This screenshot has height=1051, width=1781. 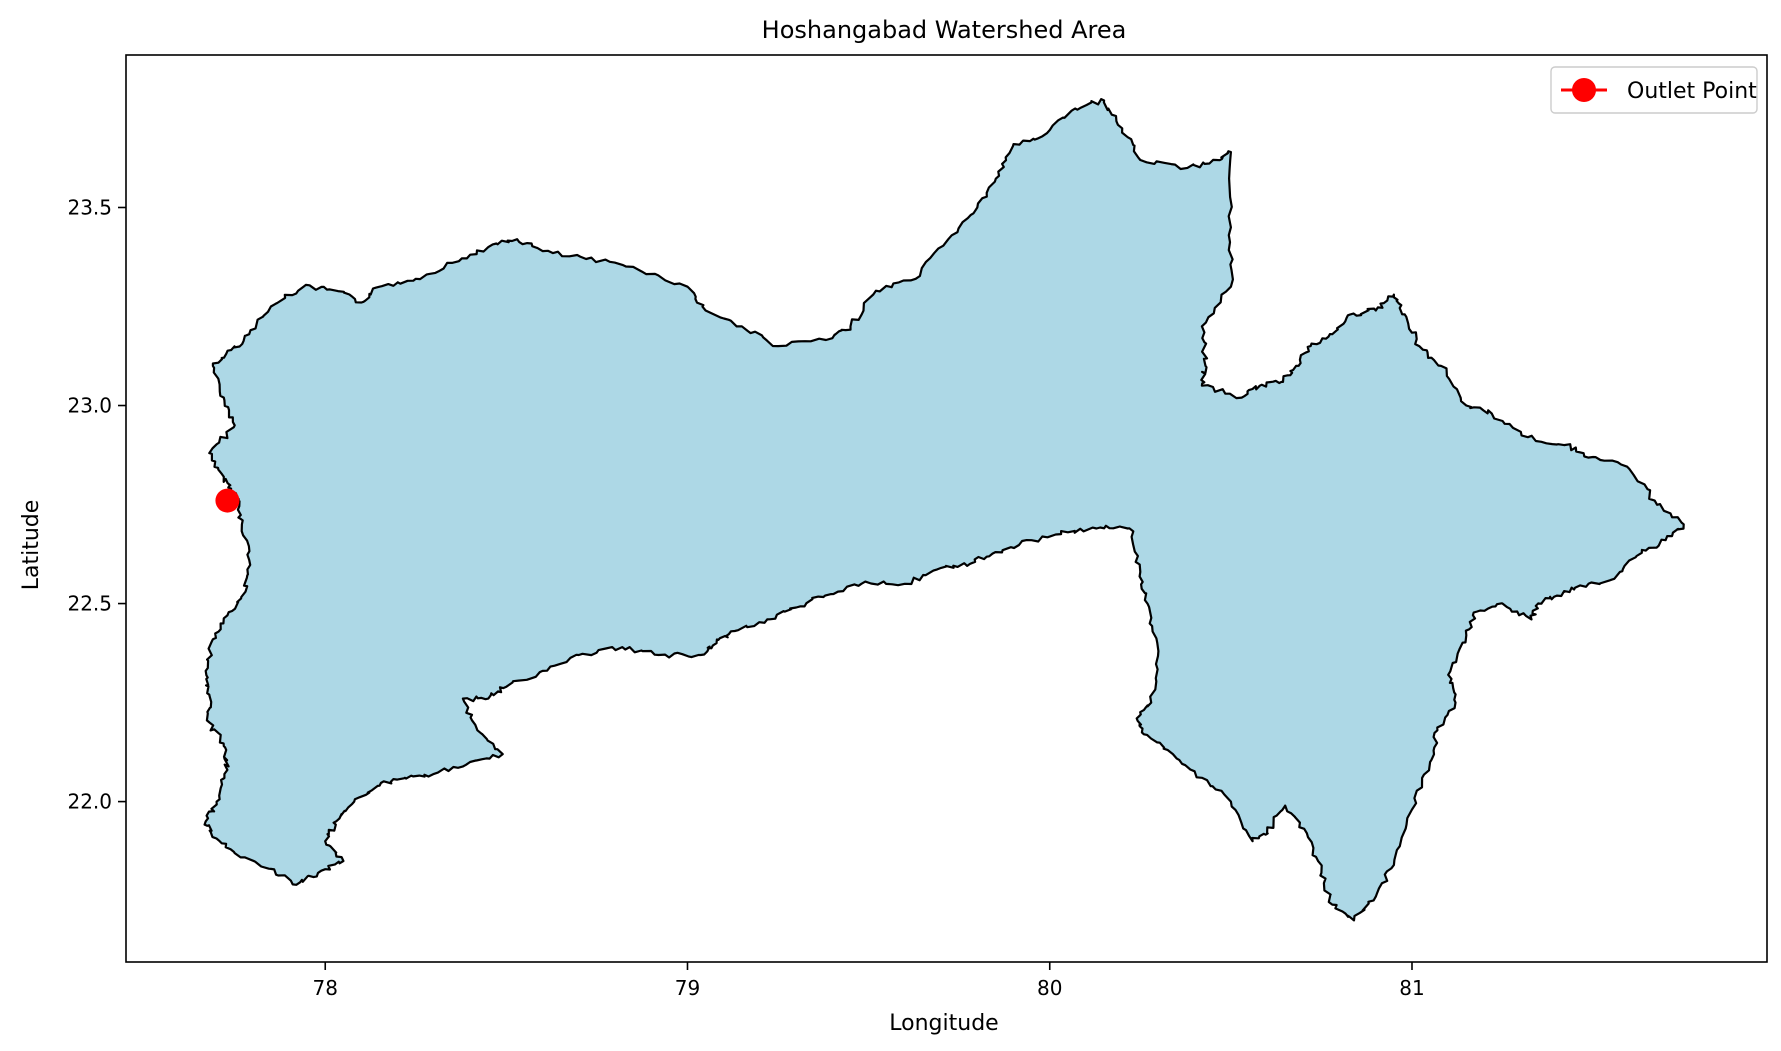 I want to click on y-tick-label: 22.0, so click(x=89, y=802).